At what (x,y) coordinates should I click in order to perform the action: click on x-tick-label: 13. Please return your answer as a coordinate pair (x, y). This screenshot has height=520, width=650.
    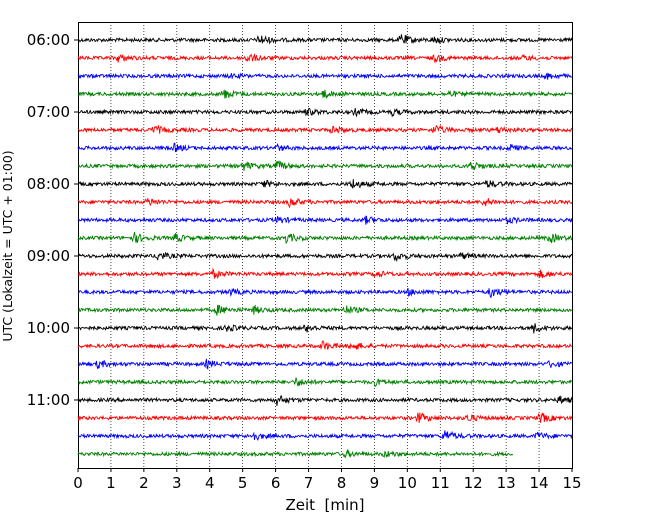
    Looking at the image, I should click on (506, 483).